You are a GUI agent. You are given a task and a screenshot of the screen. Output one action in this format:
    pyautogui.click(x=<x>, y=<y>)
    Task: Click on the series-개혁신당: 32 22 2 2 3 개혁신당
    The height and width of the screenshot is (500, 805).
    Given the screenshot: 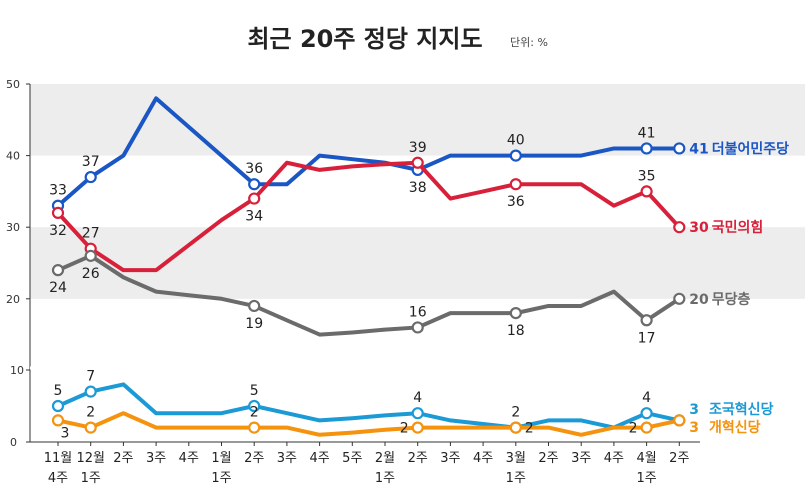 What is the action you would take?
    pyautogui.click(x=406, y=423)
    